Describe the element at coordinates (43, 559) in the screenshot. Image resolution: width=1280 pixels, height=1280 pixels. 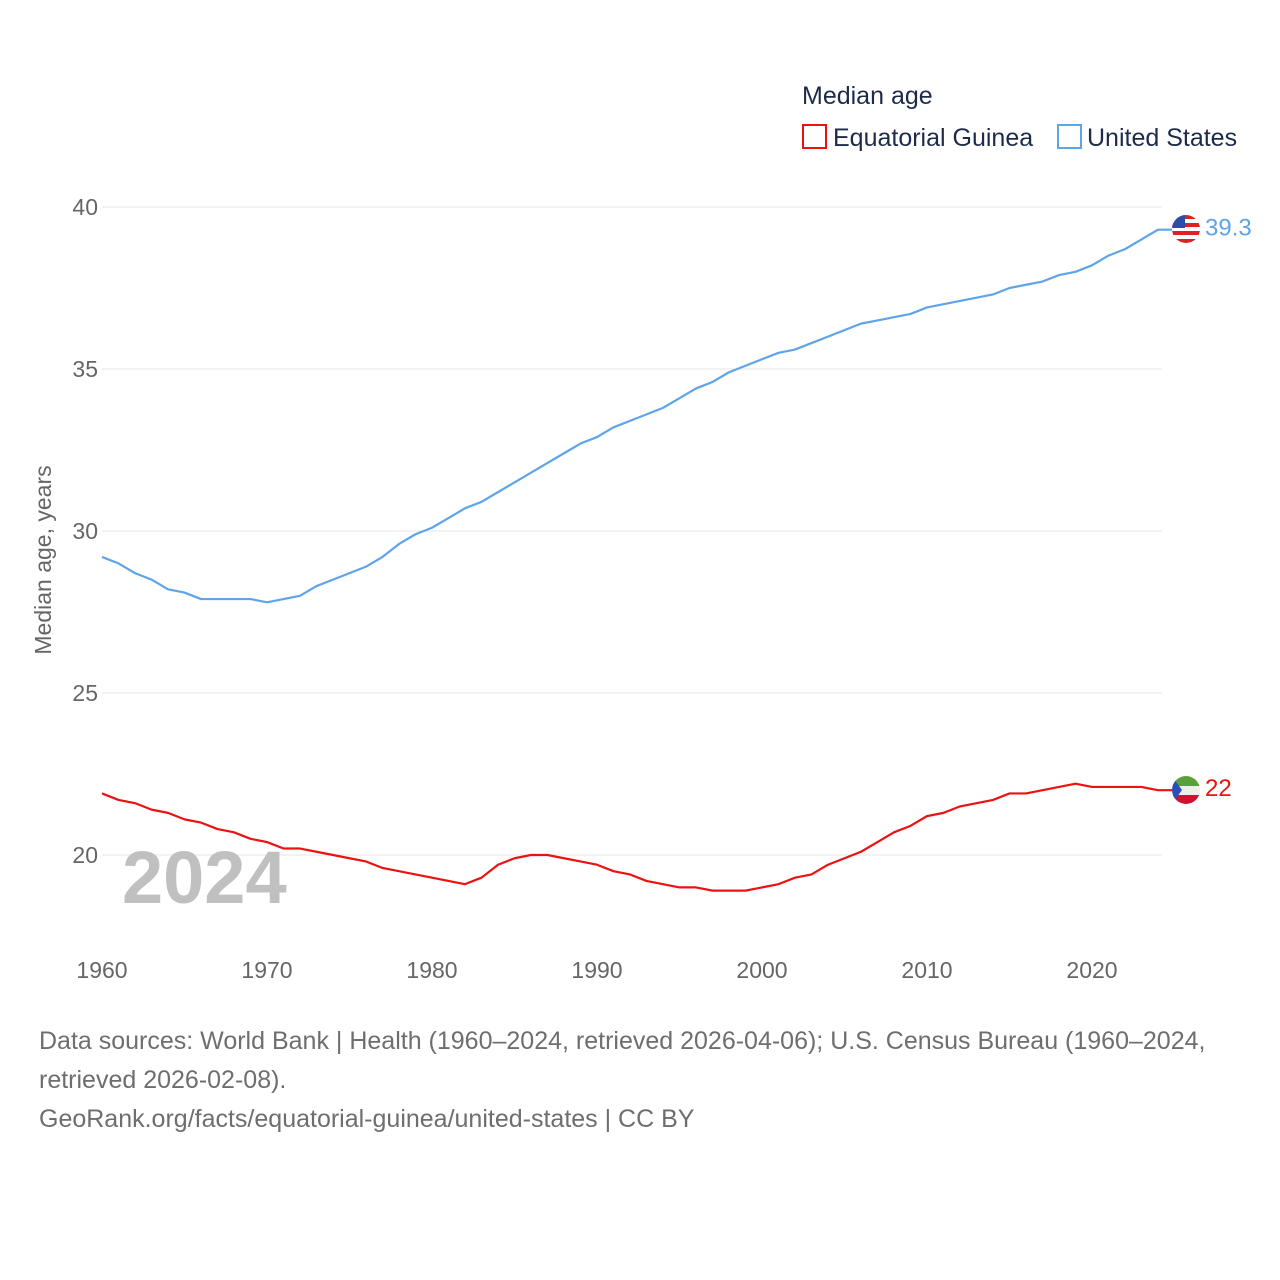
I see `y-axis-label: Median age, years` at that location.